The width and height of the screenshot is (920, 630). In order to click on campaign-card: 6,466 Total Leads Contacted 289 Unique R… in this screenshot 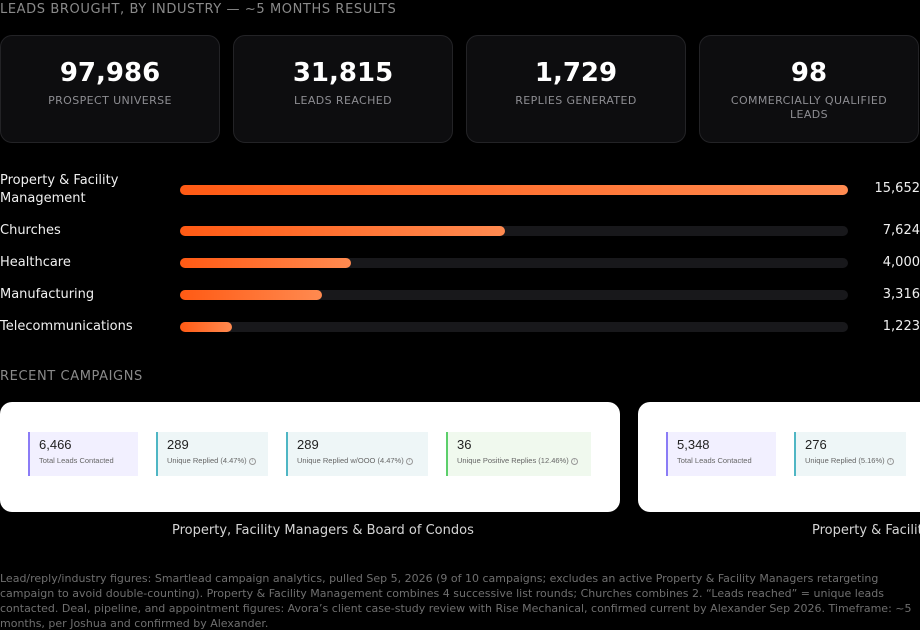, I will do `click(310, 457)`.